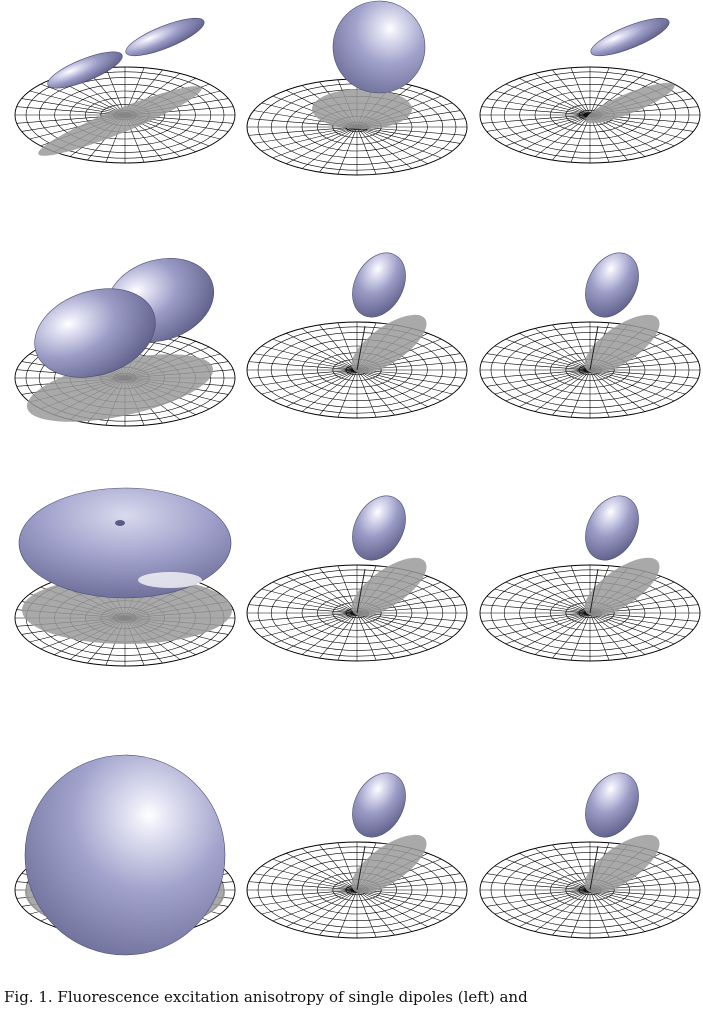 The width and height of the screenshot is (703, 1014). I want to click on excitation-sphere, so click(125, 855).